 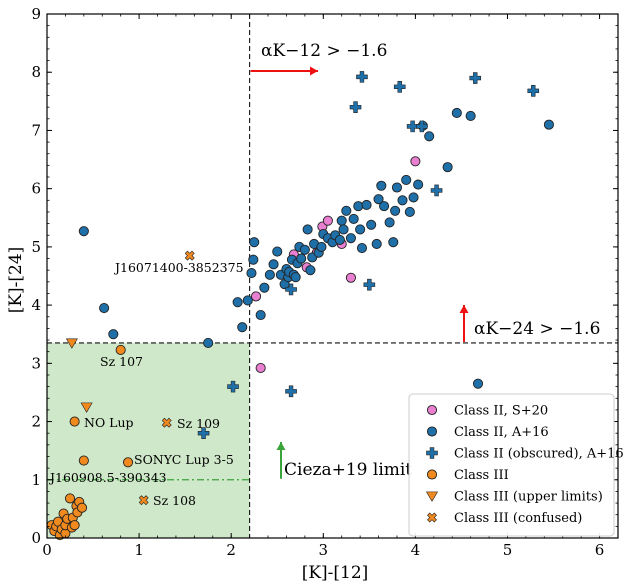 What do you see at coordinates (174, 500) in the screenshot?
I see `annotation-sz108: Sz 108` at bounding box center [174, 500].